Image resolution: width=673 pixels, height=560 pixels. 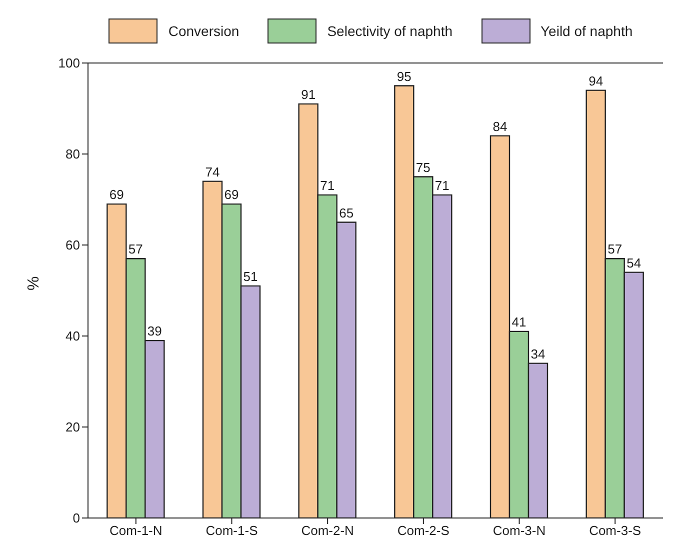 What do you see at coordinates (76, 518) in the screenshot?
I see `y-tick-label: 0` at bounding box center [76, 518].